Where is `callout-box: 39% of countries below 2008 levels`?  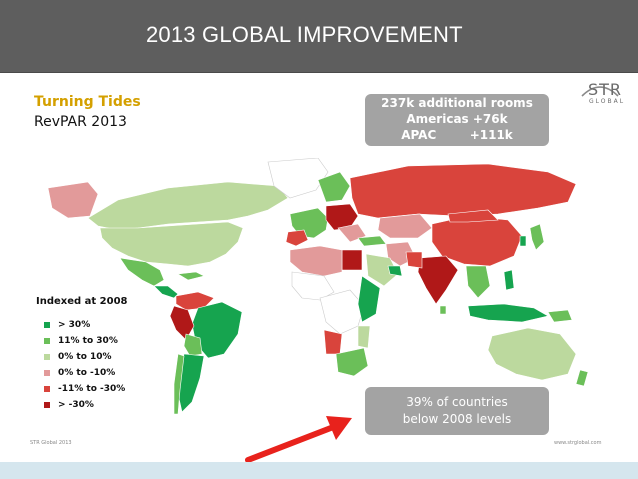
callout-box: 39% of countries below 2008 levels is located at coordinates (457, 411).